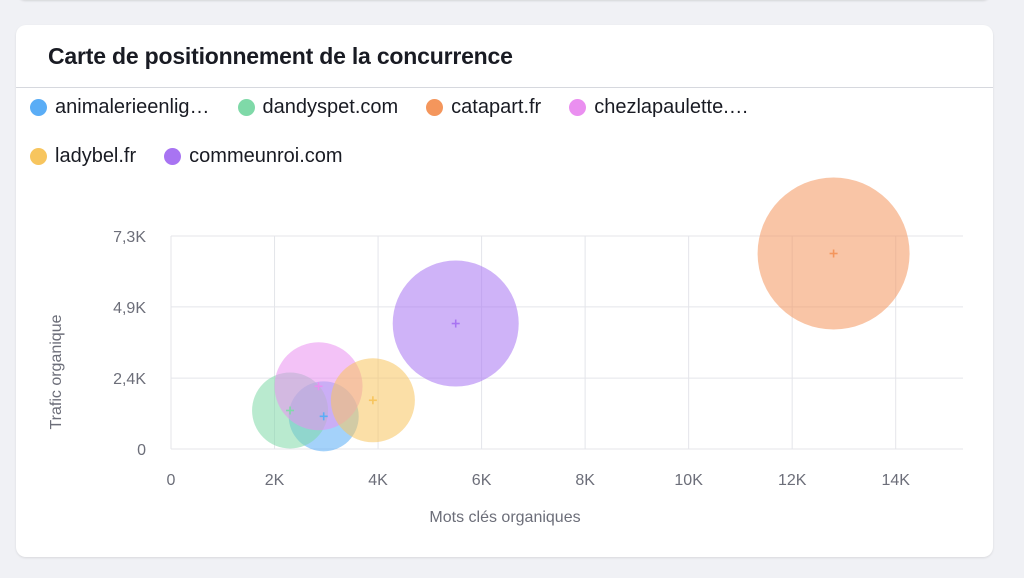  Describe the element at coordinates (171, 480) in the screenshot. I see `x-tick-label: 0` at that location.